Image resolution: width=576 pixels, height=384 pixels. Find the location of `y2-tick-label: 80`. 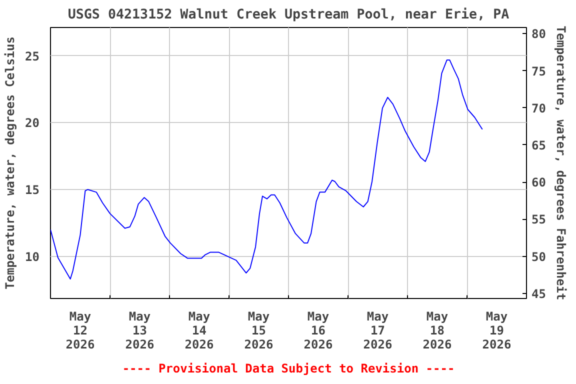

y2-tick-label: 80 is located at coordinates (539, 34).